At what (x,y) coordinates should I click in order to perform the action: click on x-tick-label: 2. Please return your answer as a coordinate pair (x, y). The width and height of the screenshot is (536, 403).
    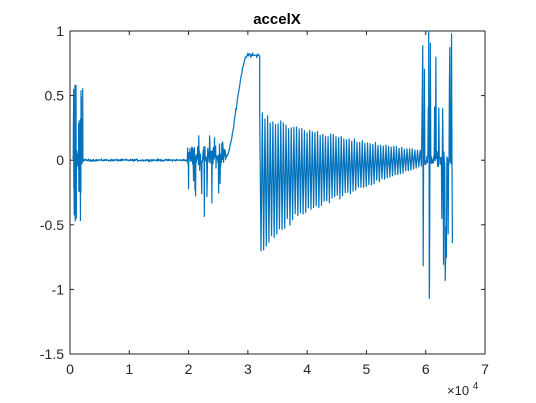
    Looking at the image, I should click on (189, 369).